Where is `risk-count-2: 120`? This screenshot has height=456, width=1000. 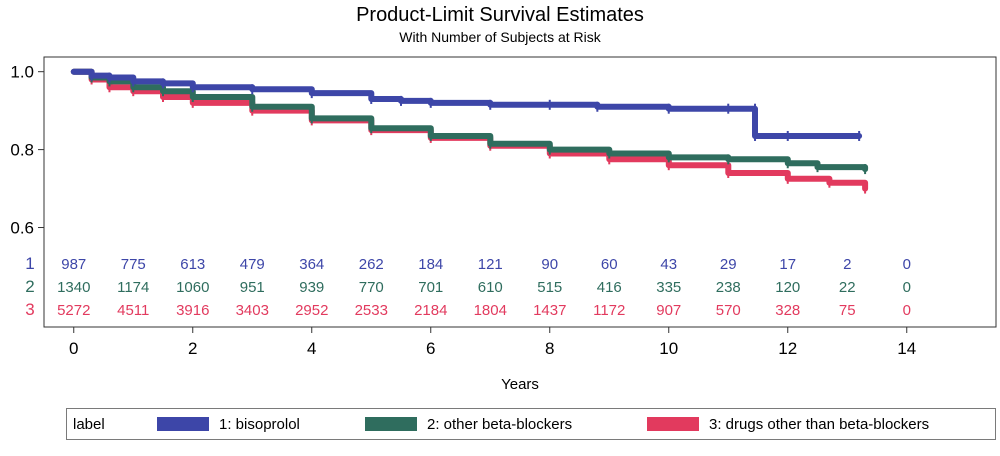 risk-count-2: 120 is located at coordinates (787, 287).